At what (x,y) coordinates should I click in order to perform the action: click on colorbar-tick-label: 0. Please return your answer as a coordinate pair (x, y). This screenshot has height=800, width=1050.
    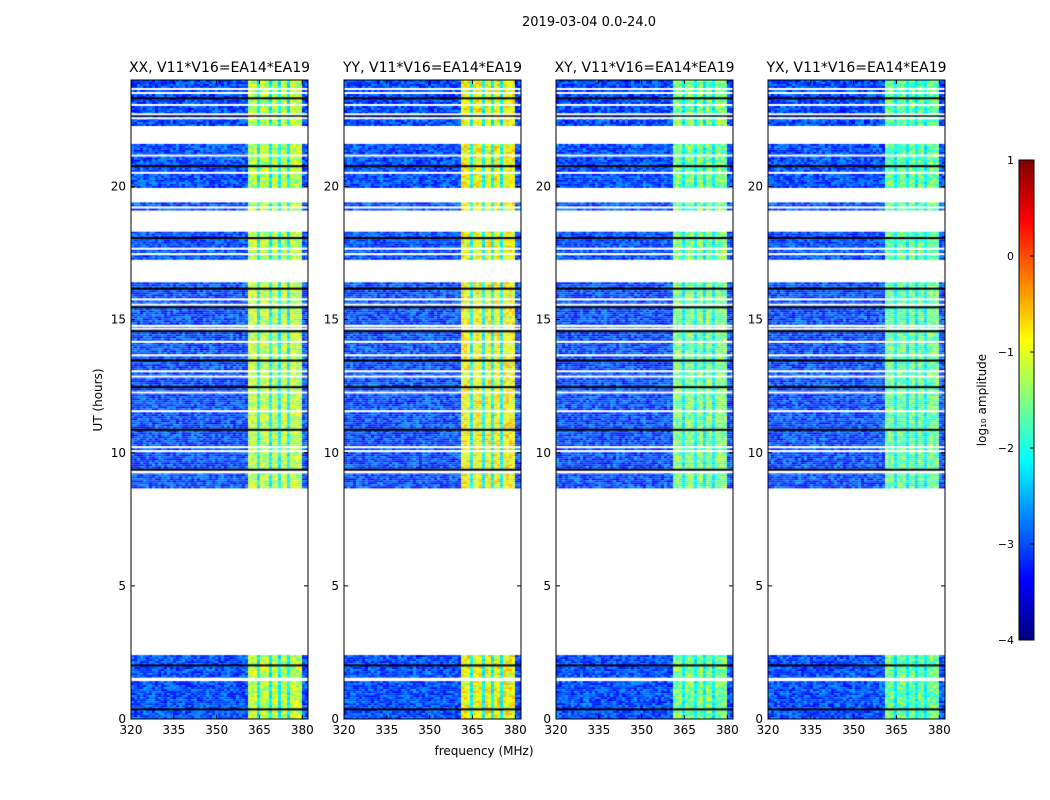
    Looking at the image, I should click on (1010, 256).